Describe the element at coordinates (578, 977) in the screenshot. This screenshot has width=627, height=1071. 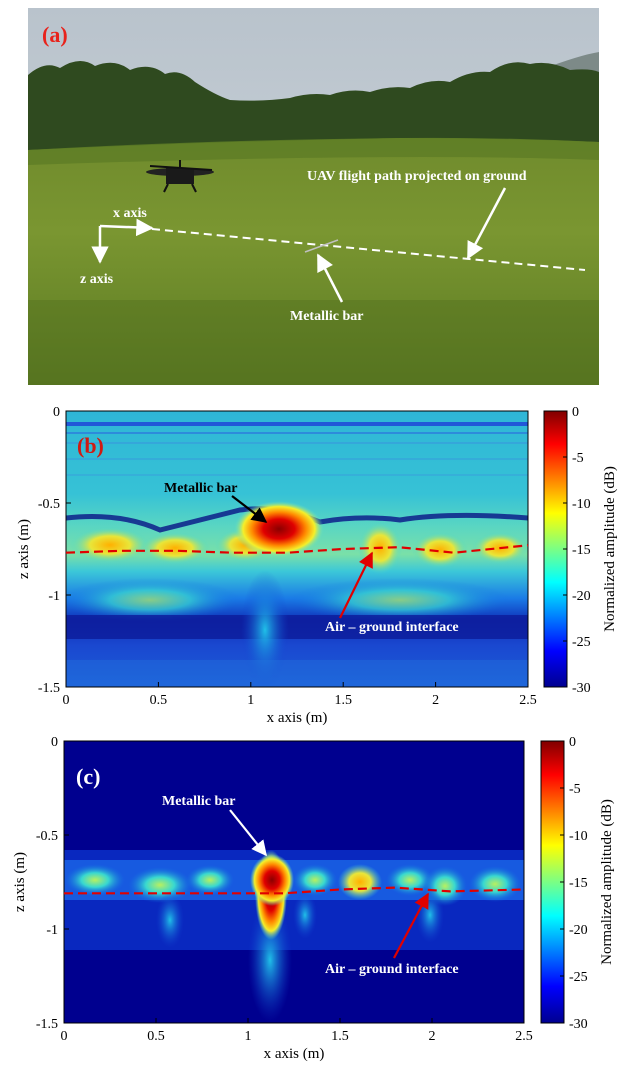
I see `colorbar-c-tick-label: -25` at that location.